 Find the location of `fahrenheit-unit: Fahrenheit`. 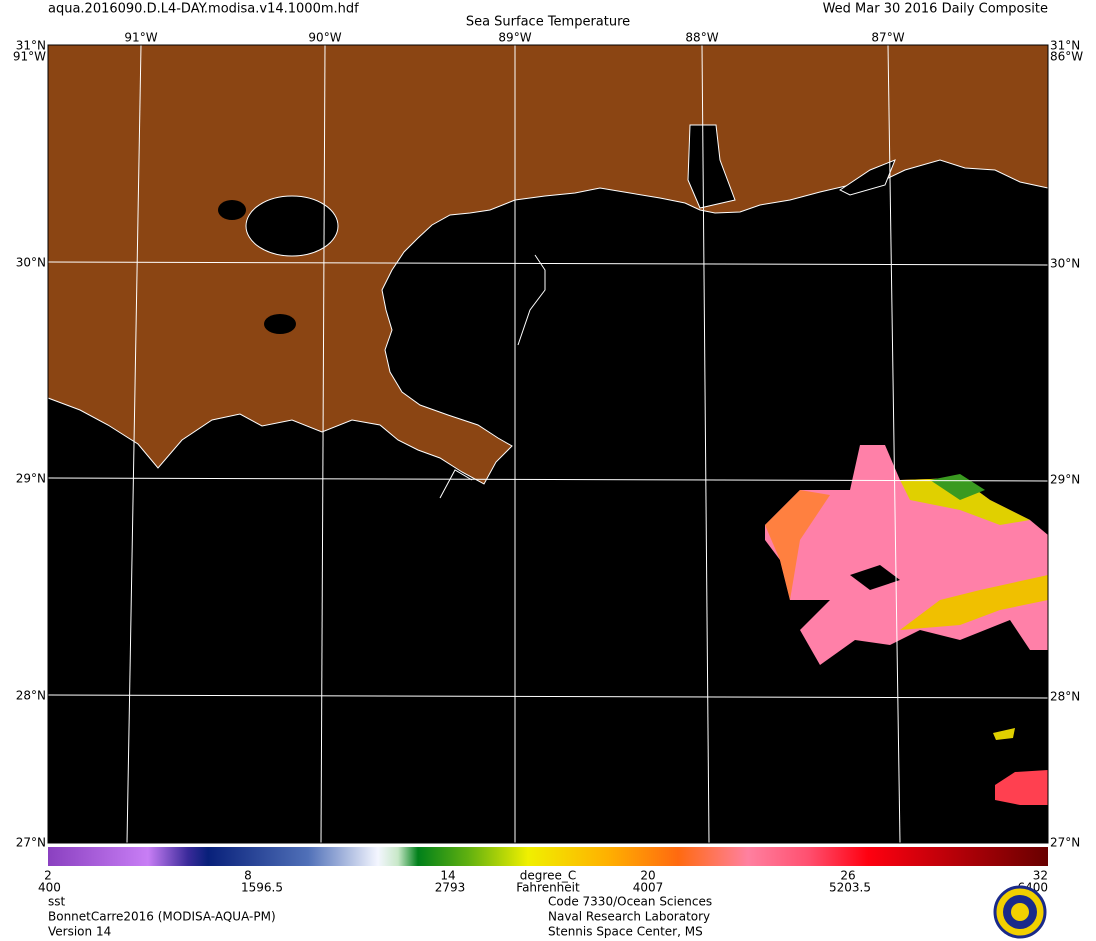

fahrenheit-unit: Fahrenheit is located at coordinates (548, 888).